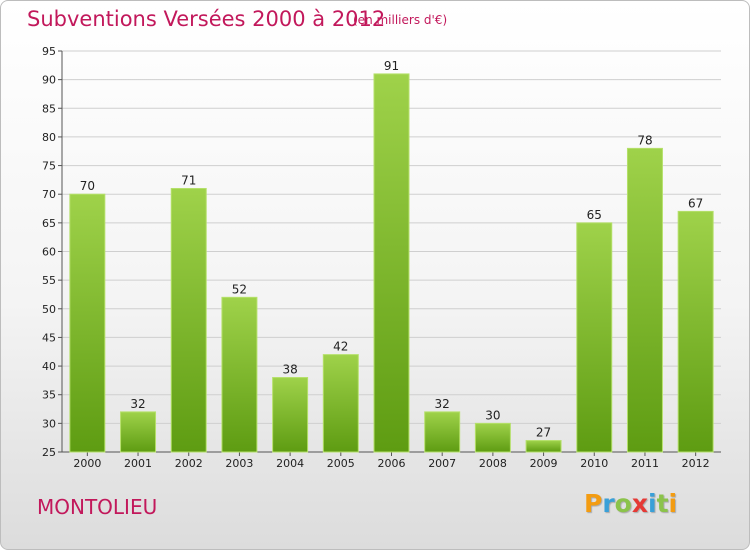  What do you see at coordinates (543, 446) in the screenshot?
I see `bar-2009` at bounding box center [543, 446].